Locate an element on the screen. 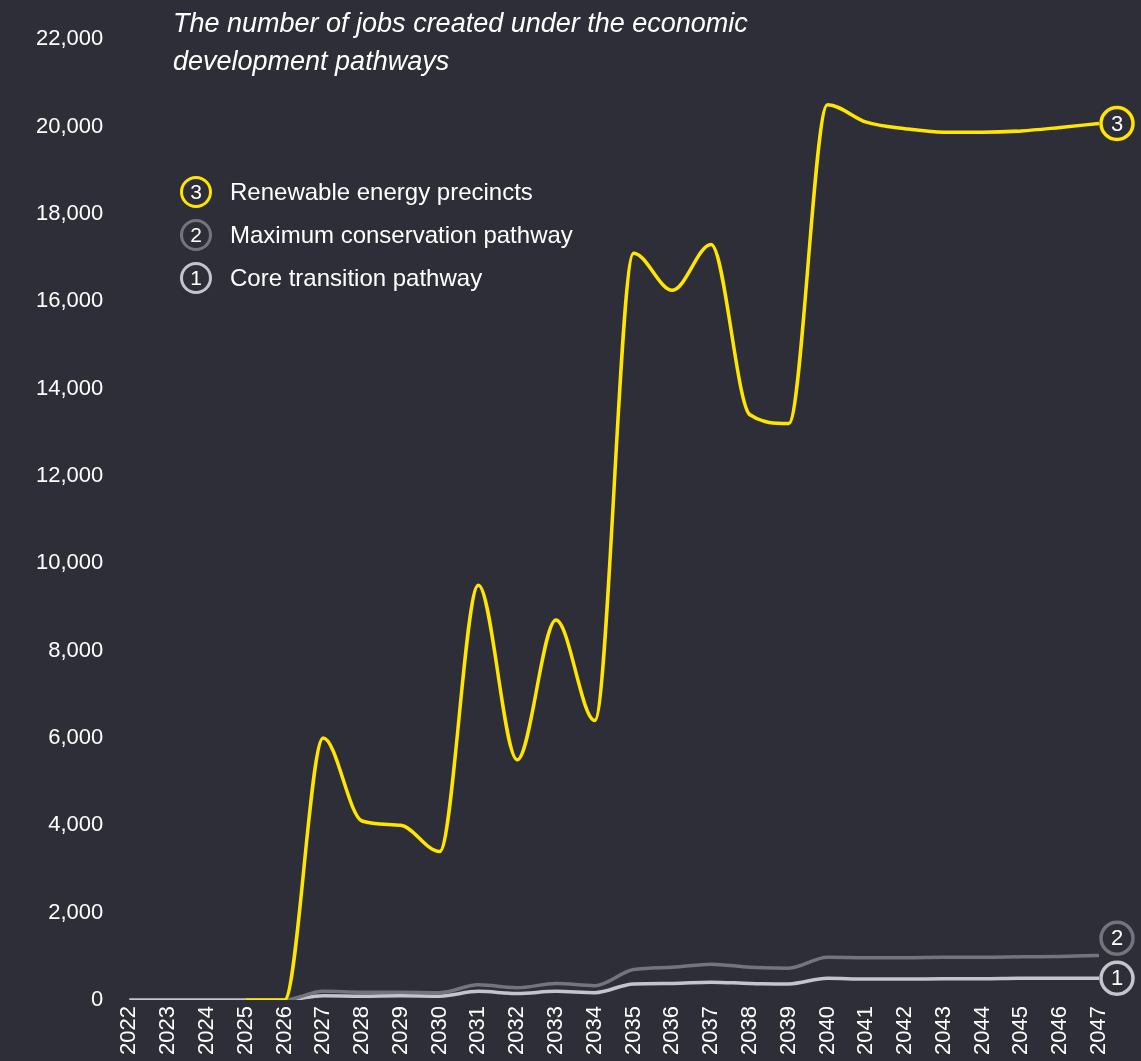  text: 2 is located at coordinates (196, 234).